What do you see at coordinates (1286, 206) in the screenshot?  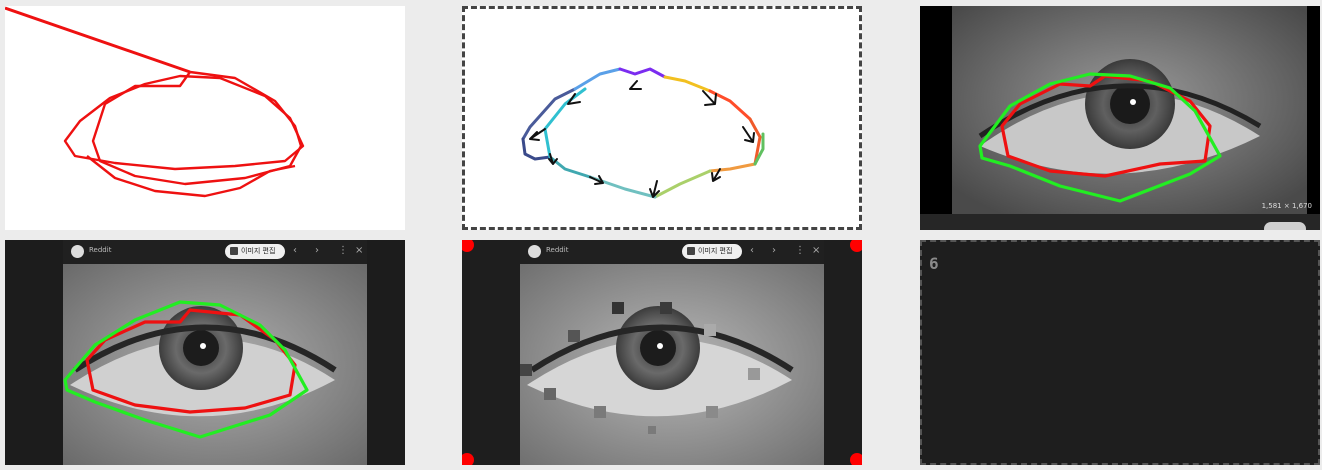 I see `resolution-label: 1,581 × 1,670` at bounding box center [1286, 206].